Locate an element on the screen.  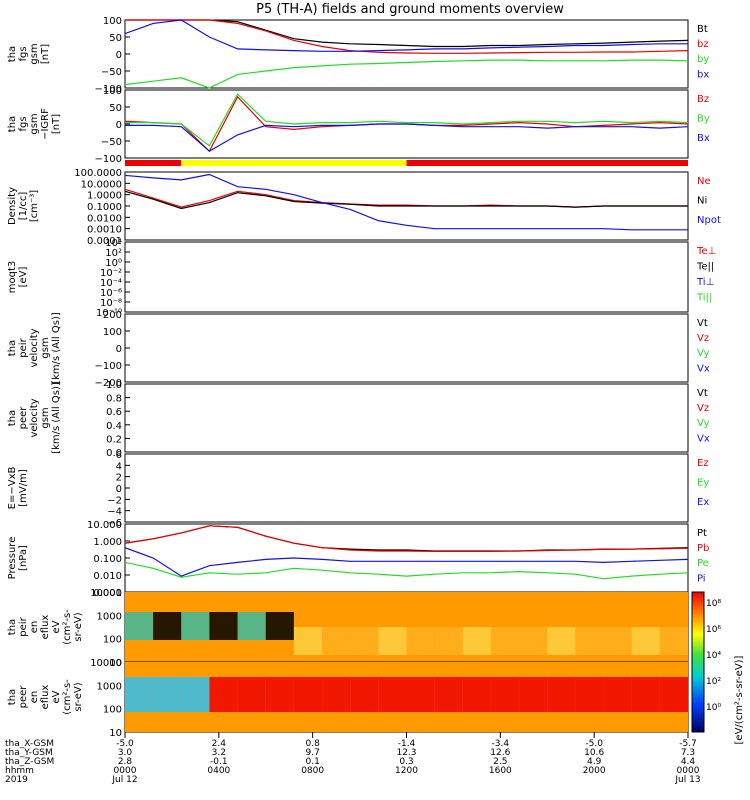
legend-entry-Ey: Ey is located at coordinates (703, 482).